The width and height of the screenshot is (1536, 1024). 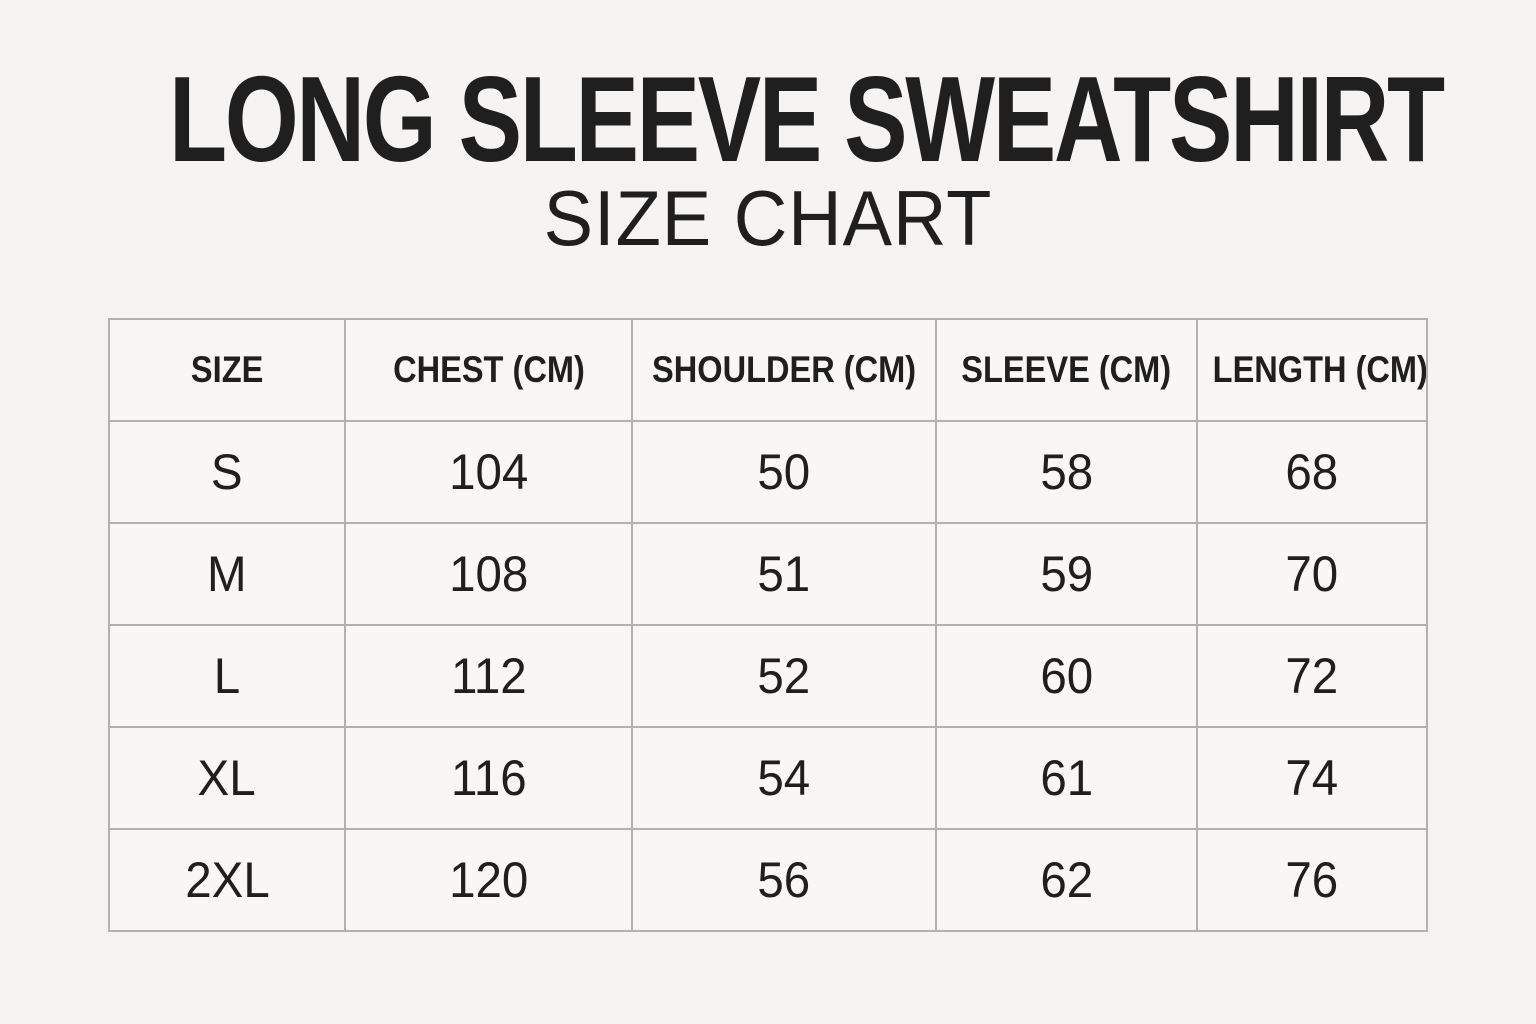 I want to click on table-row-l: L 112 52 60 72, so click(x=768, y=675).